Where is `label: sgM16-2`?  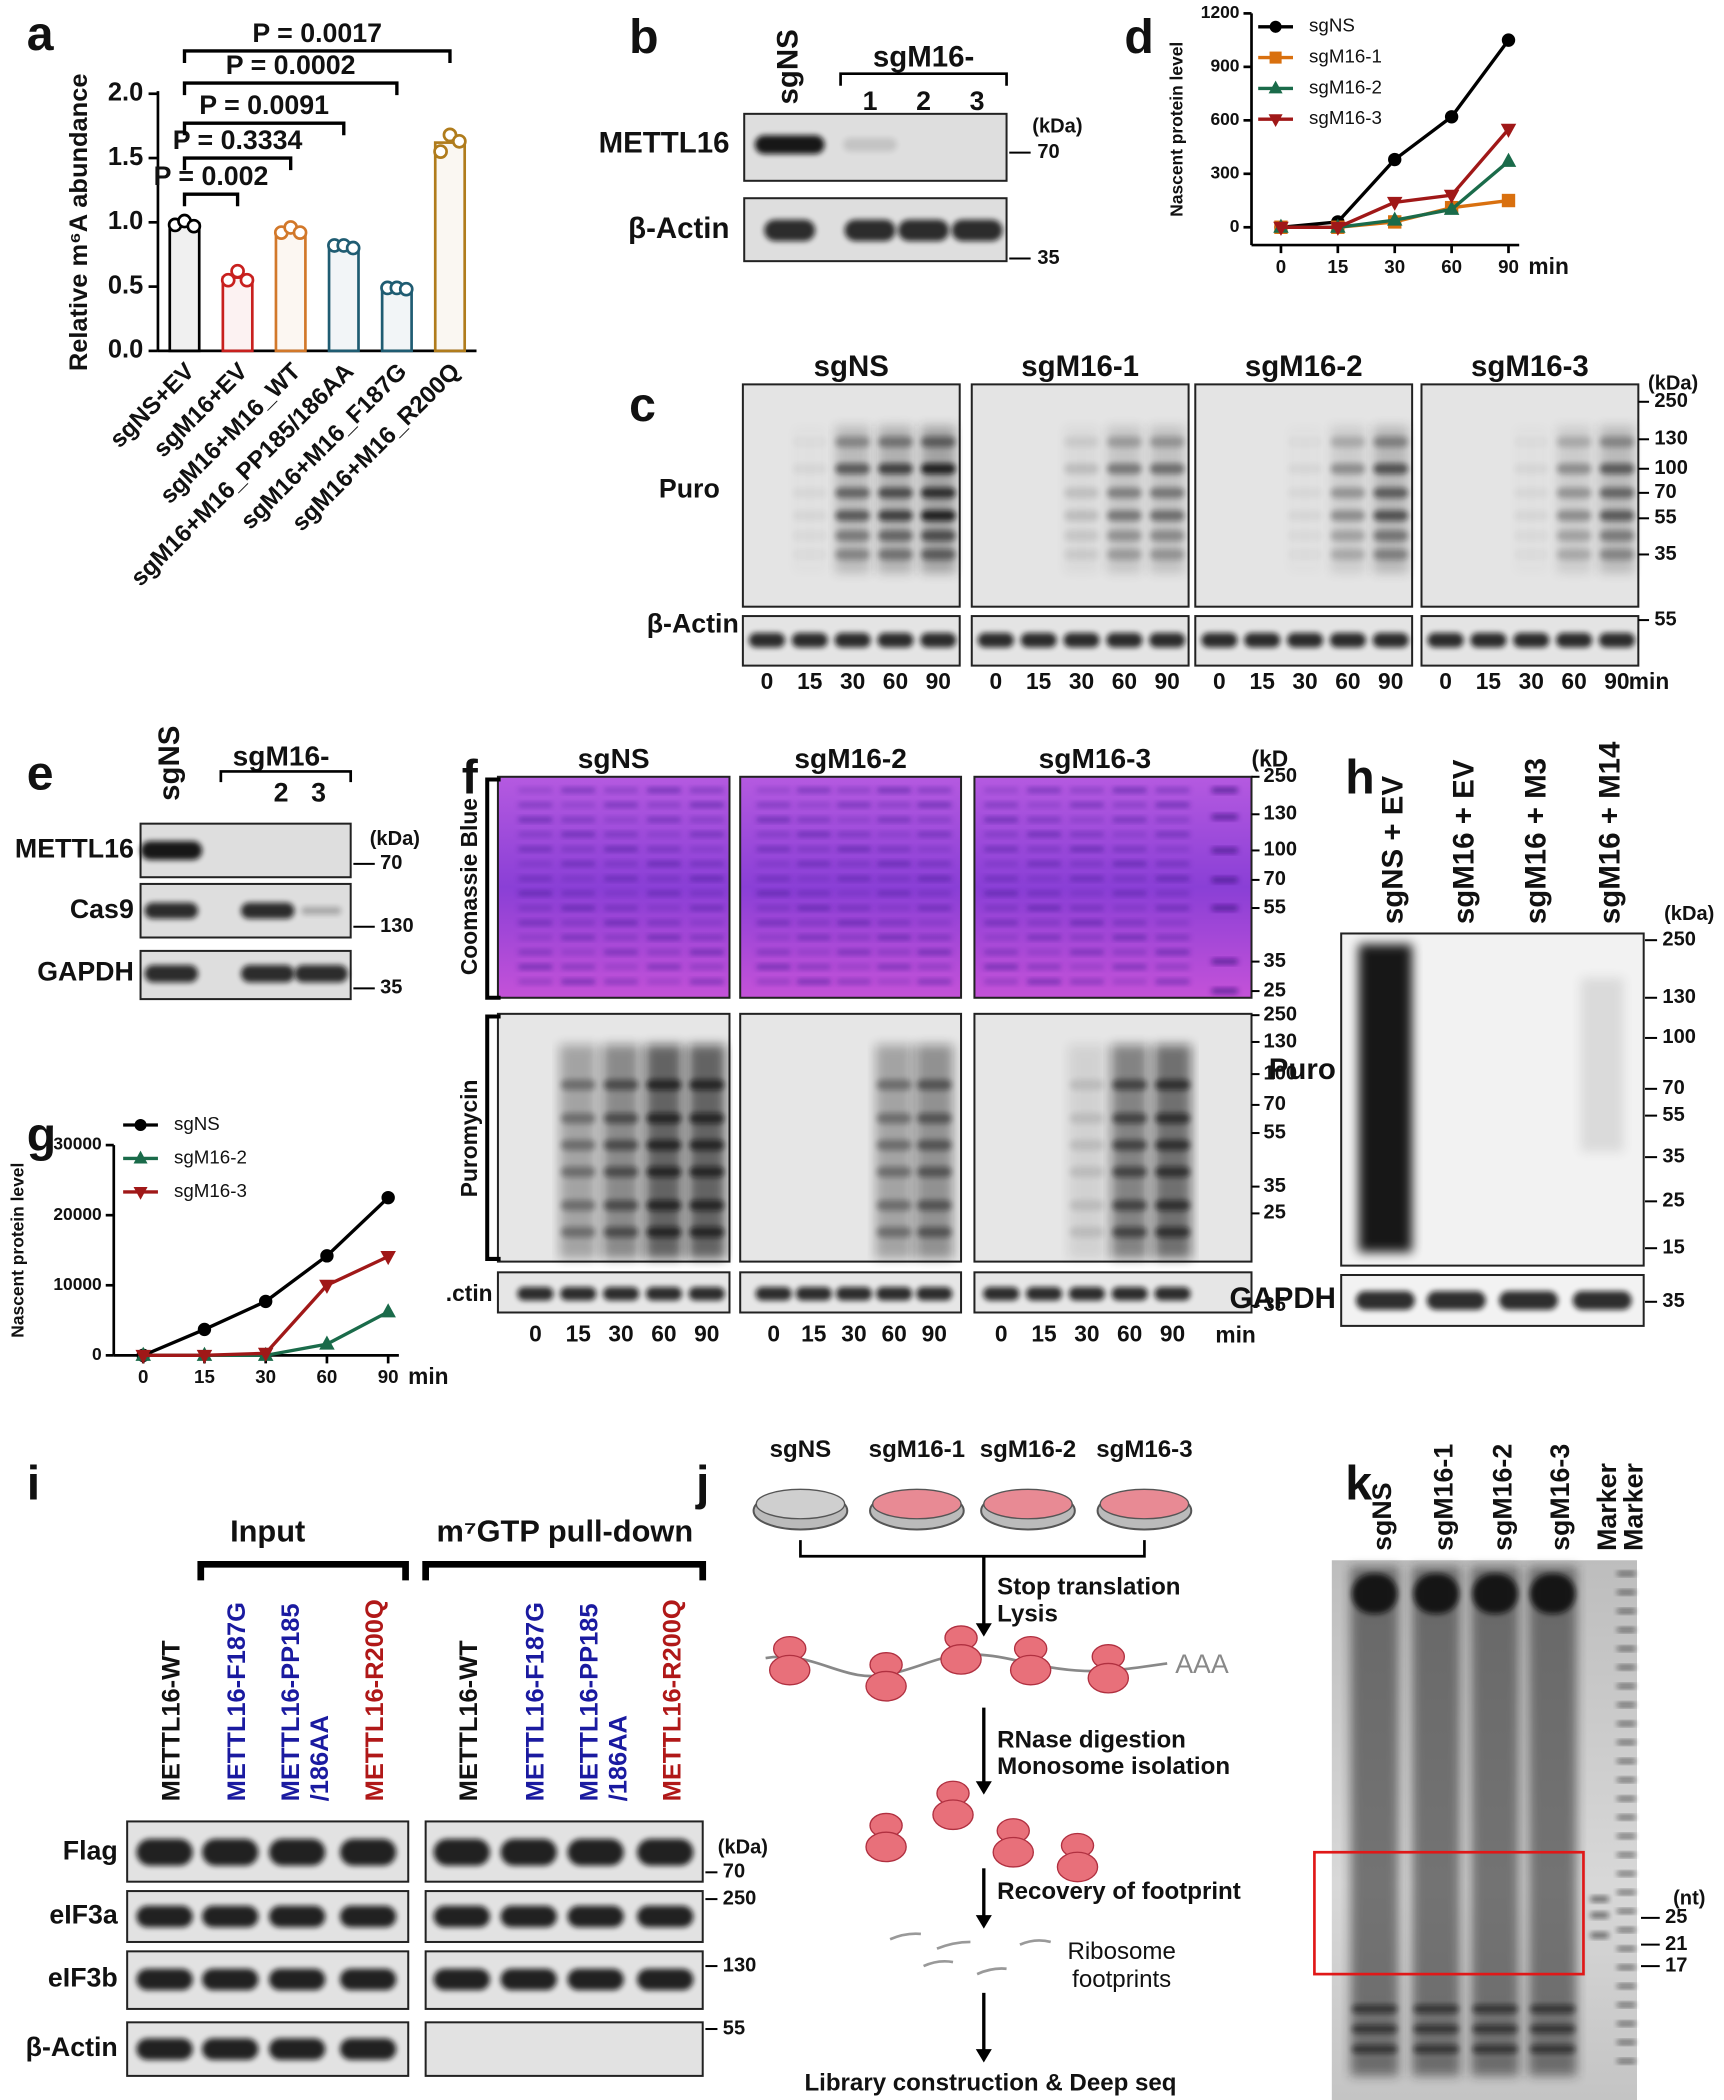 label: sgM16-2 is located at coordinates (1503, 1497).